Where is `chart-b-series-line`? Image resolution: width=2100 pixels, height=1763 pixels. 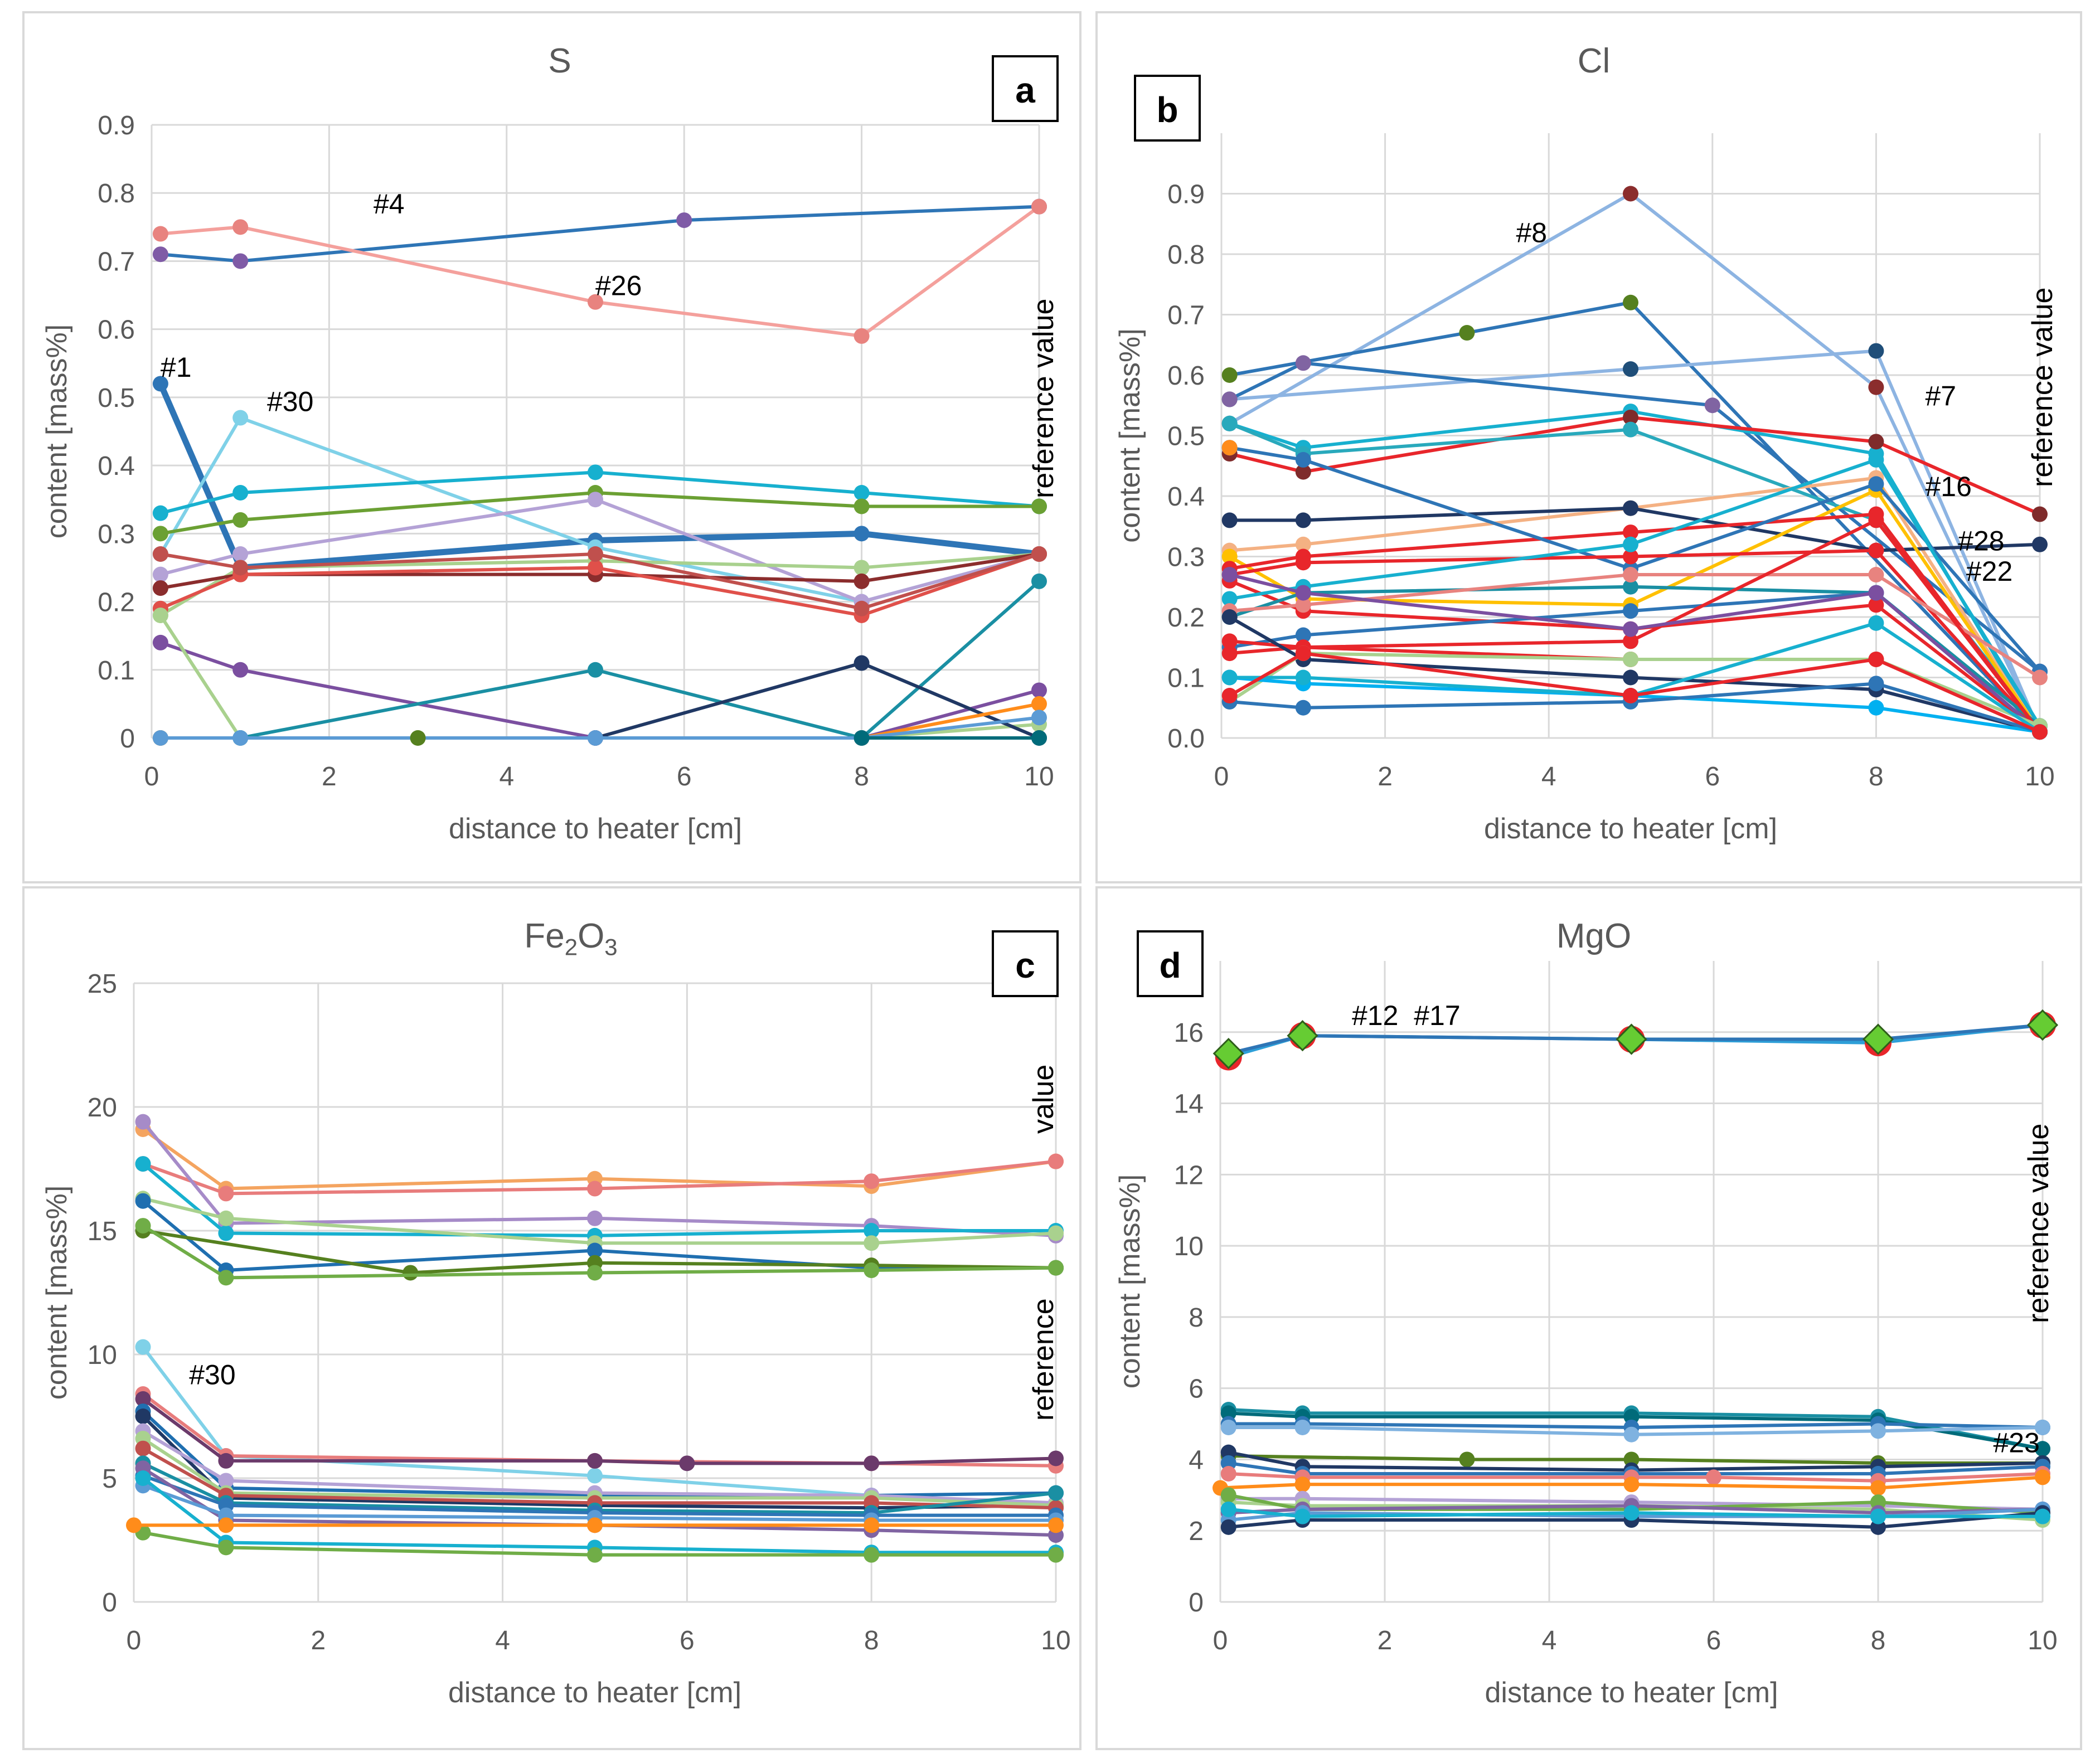
chart-b-series-line is located at coordinates (1635, 462).